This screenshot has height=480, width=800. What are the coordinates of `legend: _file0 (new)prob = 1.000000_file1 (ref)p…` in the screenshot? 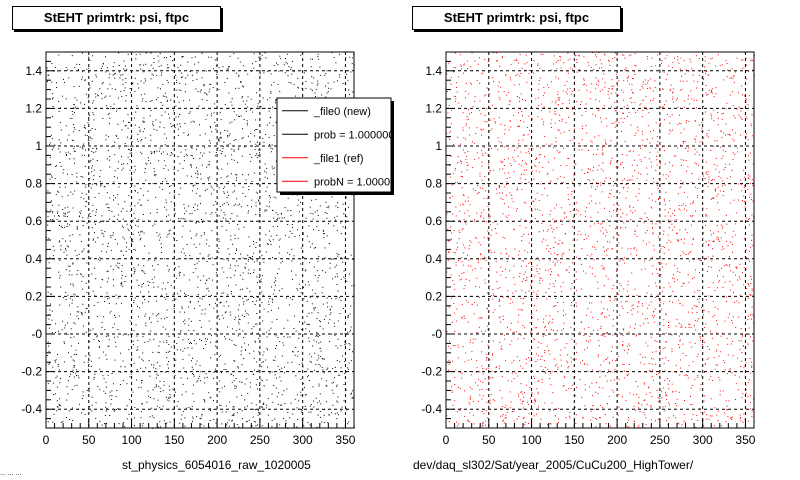 It's located at (335, 146).